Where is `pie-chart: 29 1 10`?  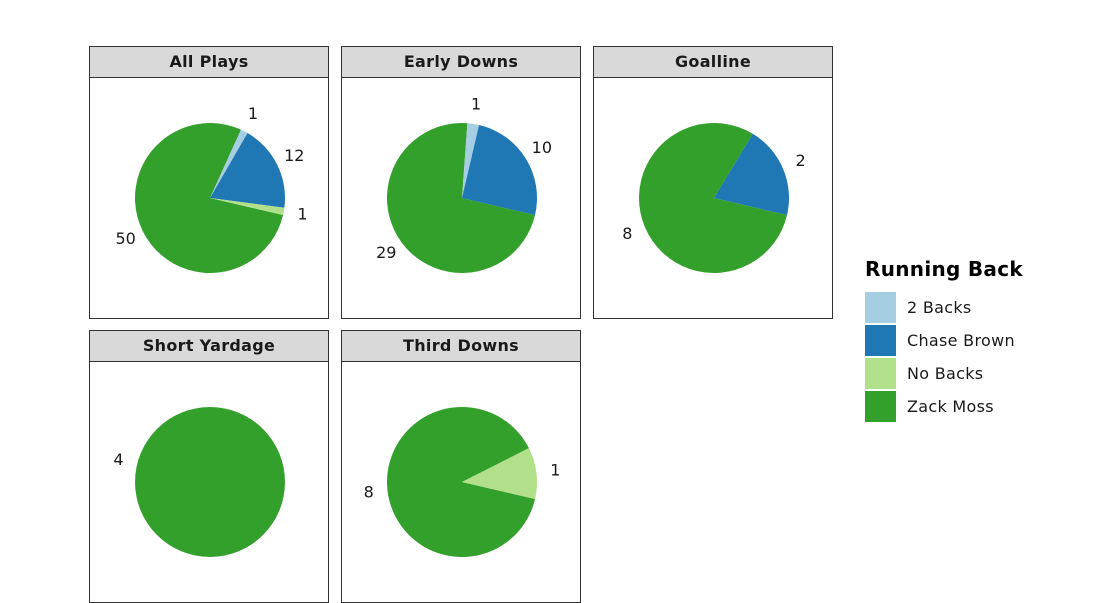
pie-chart: 29 1 10 is located at coordinates (464, 184).